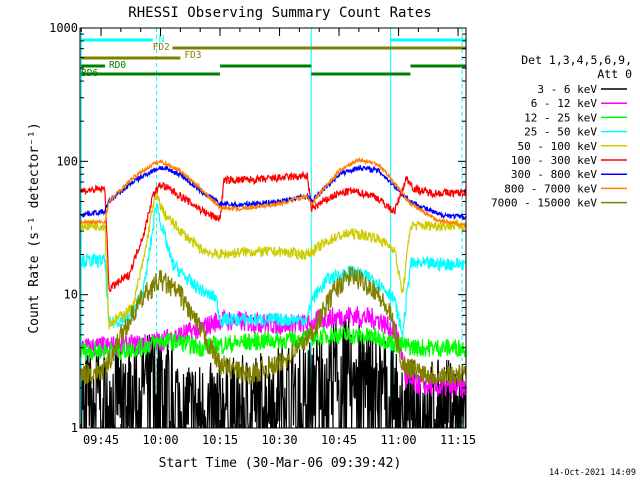  I want to click on x-tick-label-1: 10:00, so click(160, 440).